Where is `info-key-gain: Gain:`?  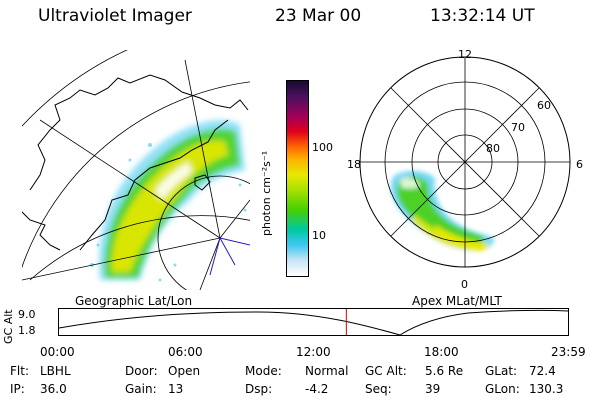 info-key-gain: Gain: is located at coordinates (141, 389).